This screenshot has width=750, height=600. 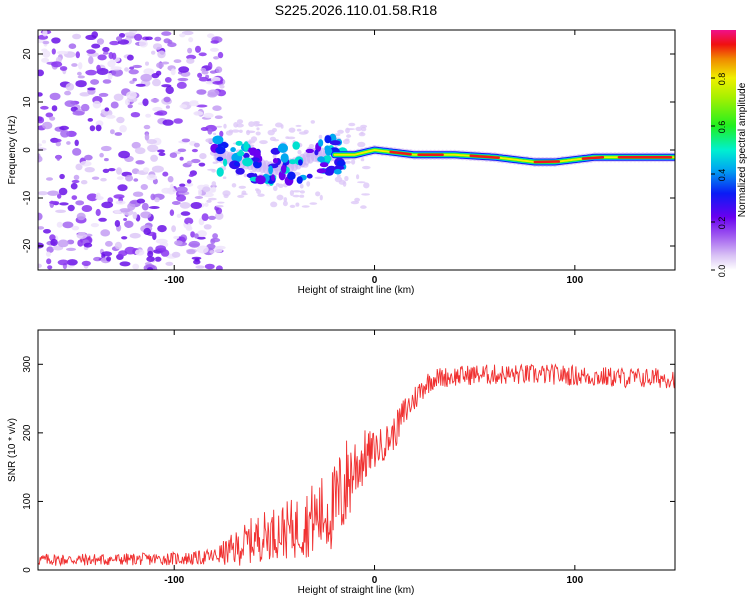 What do you see at coordinates (27, 364) in the screenshot?
I see `y-tick-label: 300` at bounding box center [27, 364].